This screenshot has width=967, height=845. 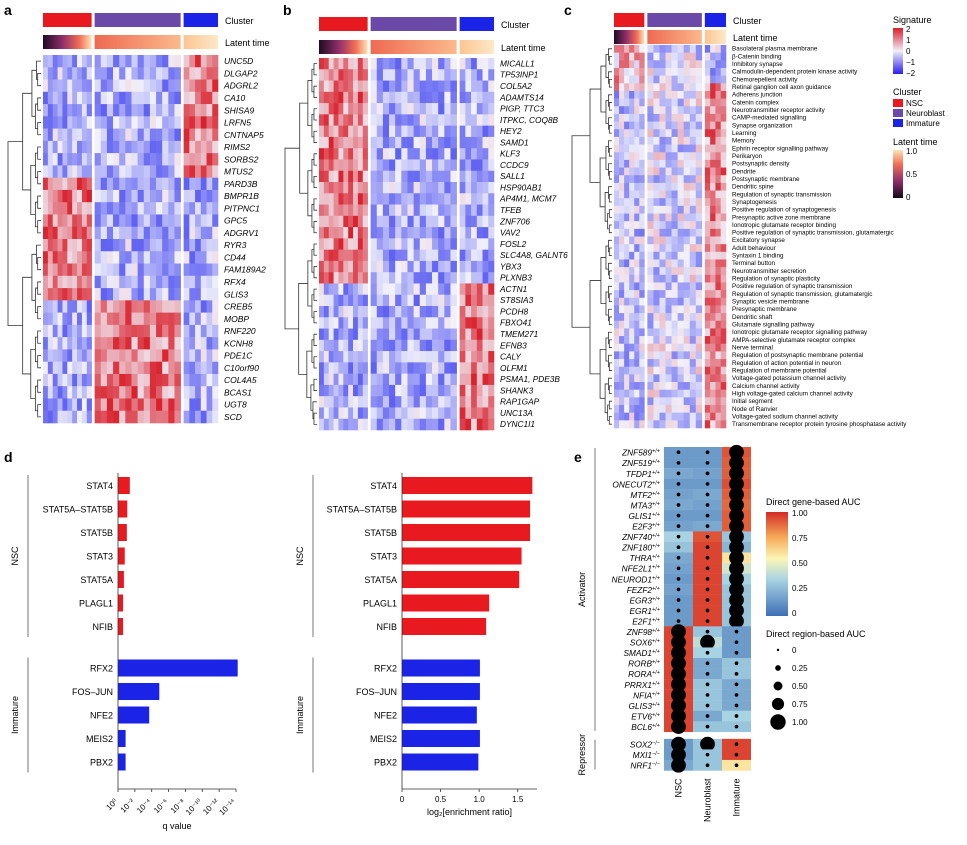 What do you see at coordinates (237, 123) in the screenshot?
I see `row-label: LRFN5` at bounding box center [237, 123].